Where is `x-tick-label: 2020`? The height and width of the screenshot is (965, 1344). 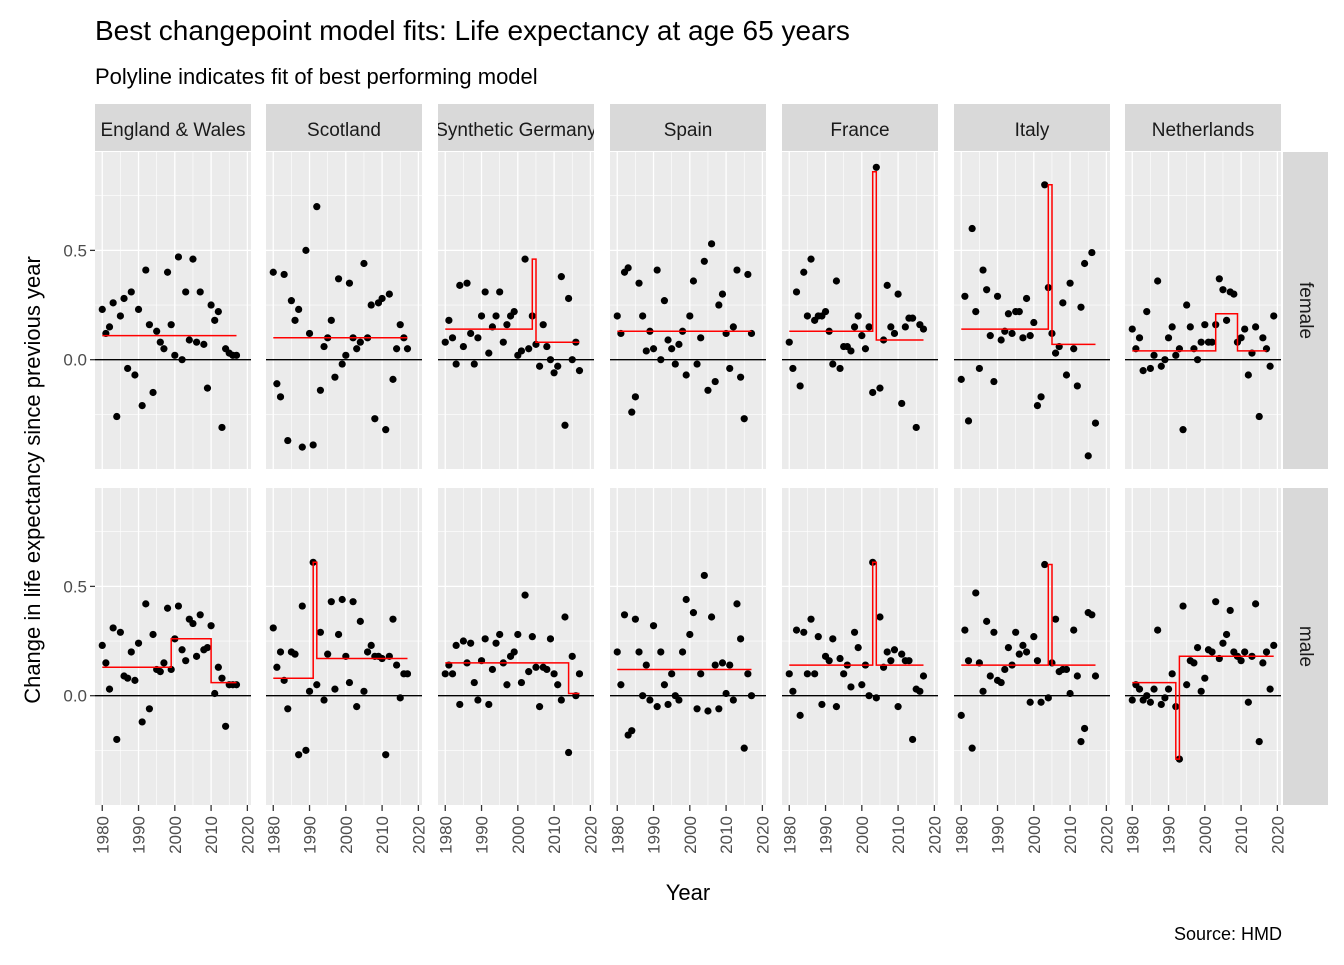 x-tick-label: 2020 is located at coordinates (1277, 835).